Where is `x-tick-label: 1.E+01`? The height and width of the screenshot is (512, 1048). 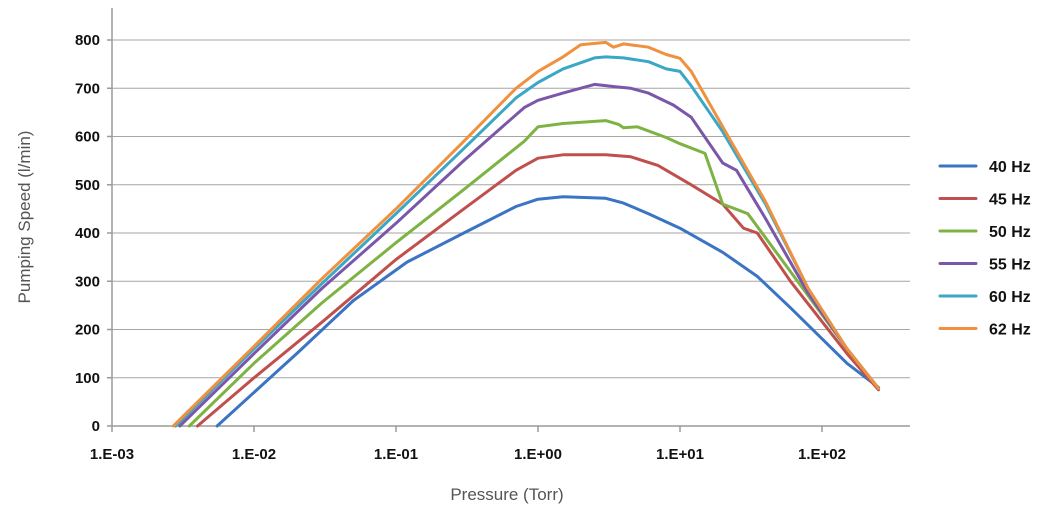 x-tick-label: 1.E+01 is located at coordinates (680, 454).